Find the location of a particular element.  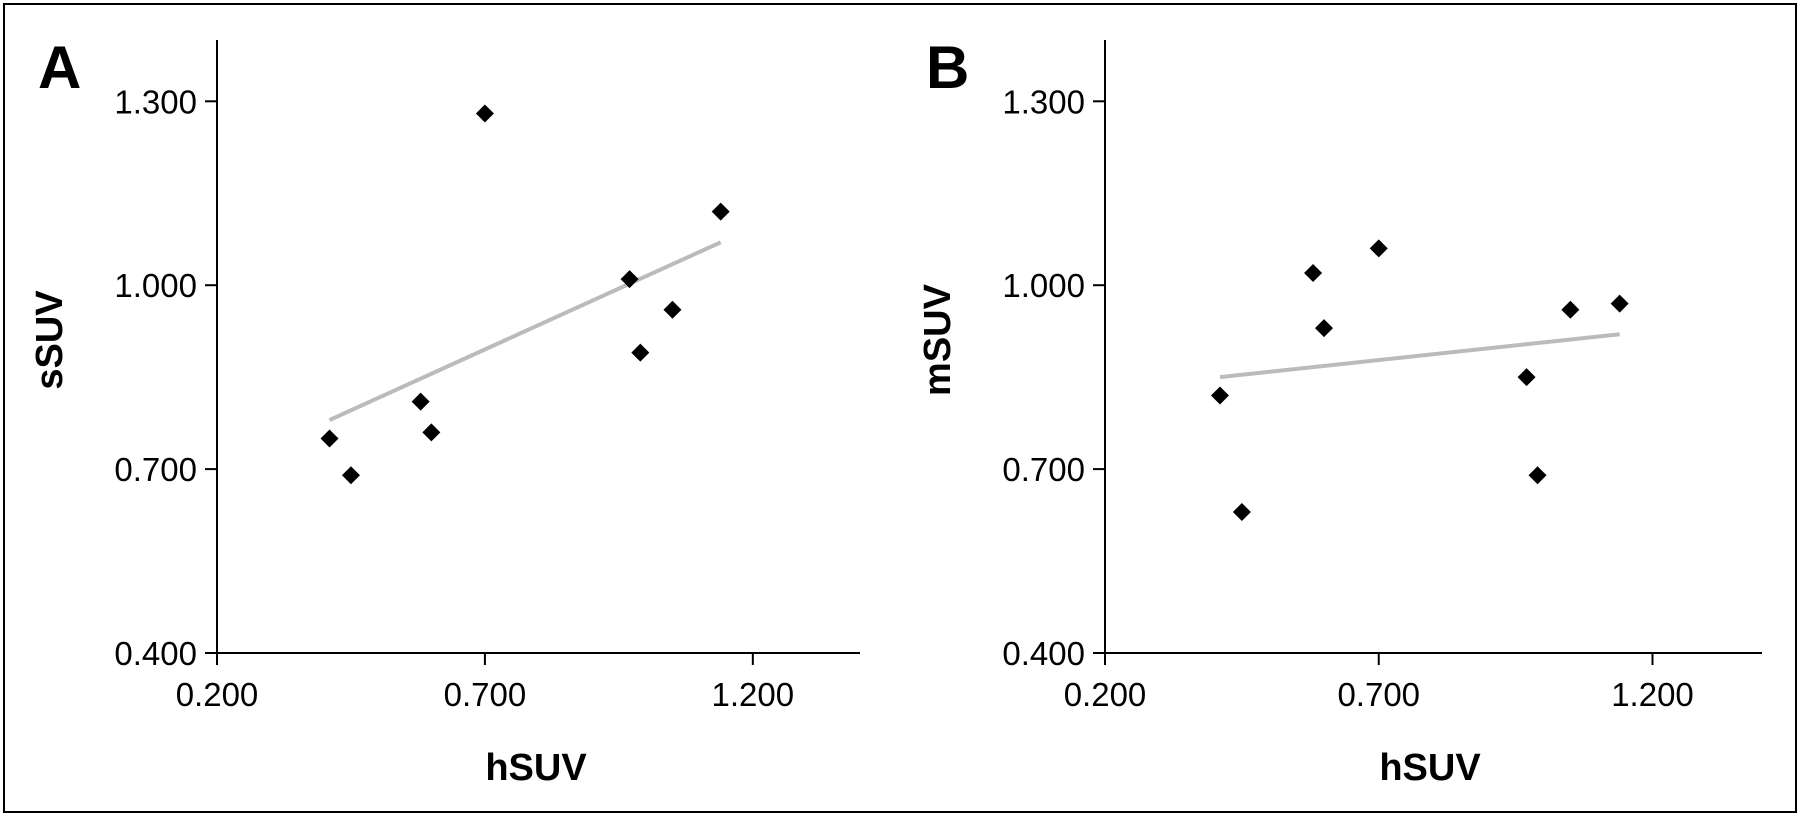

panel-a-xlabel: hSUV is located at coordinates (536, 768).